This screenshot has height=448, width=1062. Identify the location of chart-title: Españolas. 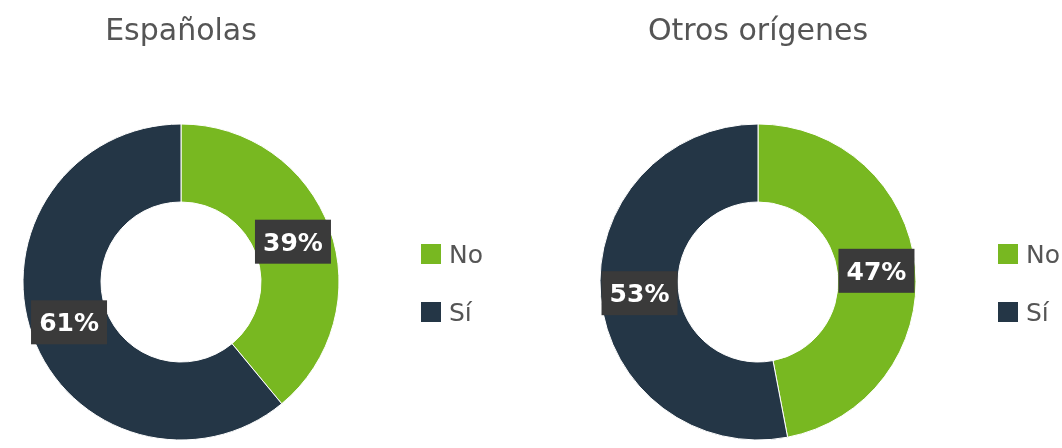
(181, 29).